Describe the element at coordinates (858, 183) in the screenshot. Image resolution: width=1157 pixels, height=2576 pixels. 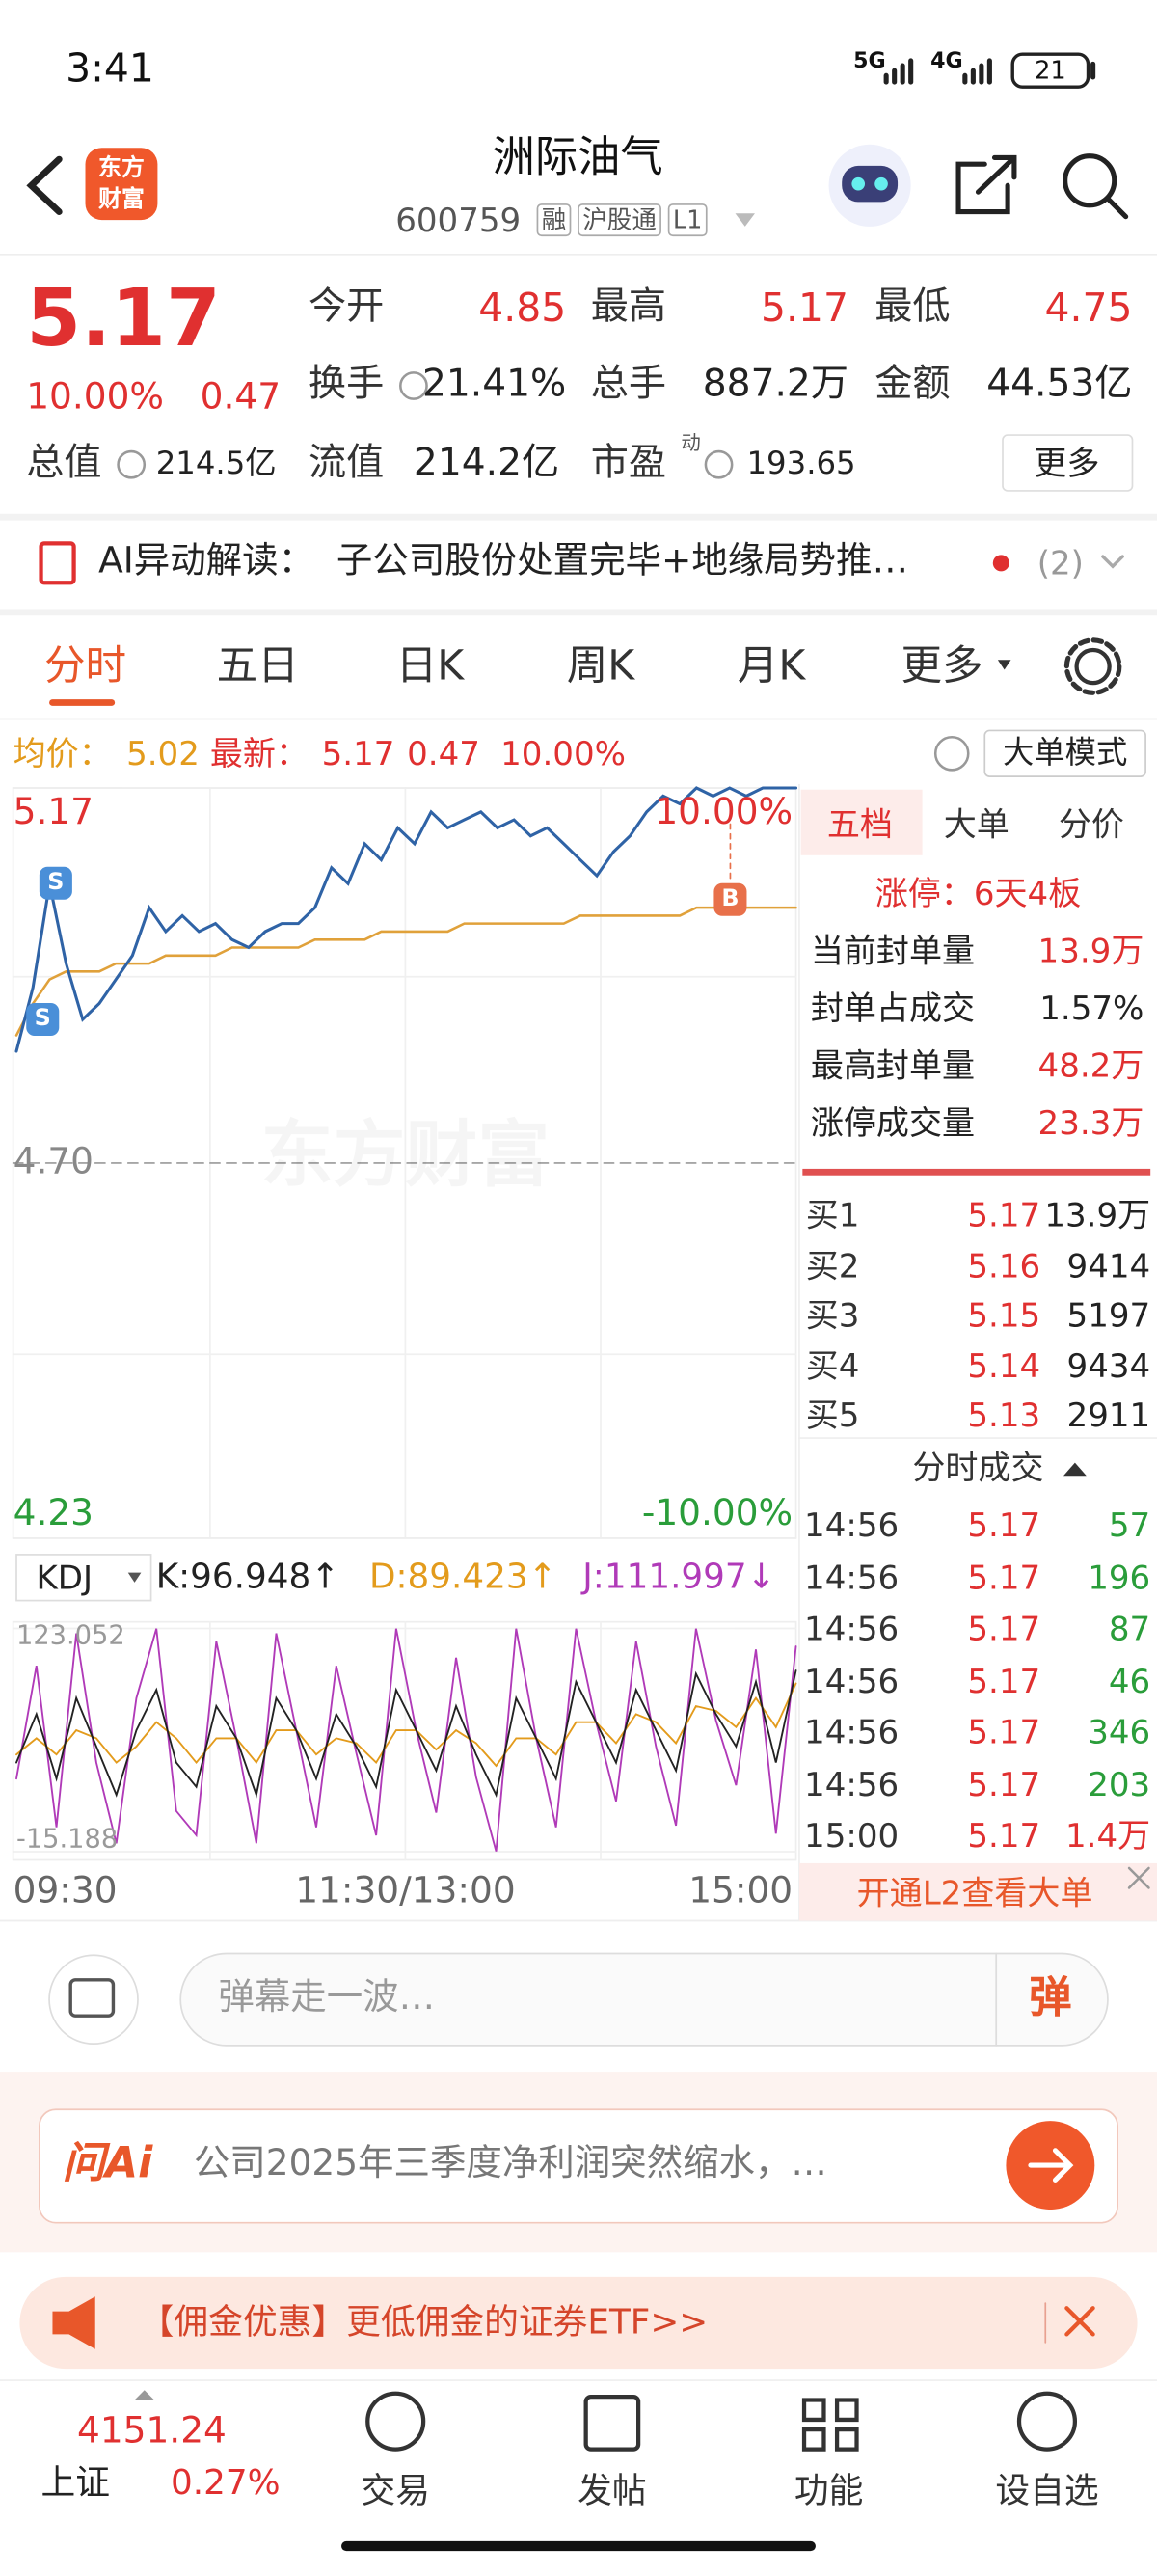
I see `robot-eye` at that location.